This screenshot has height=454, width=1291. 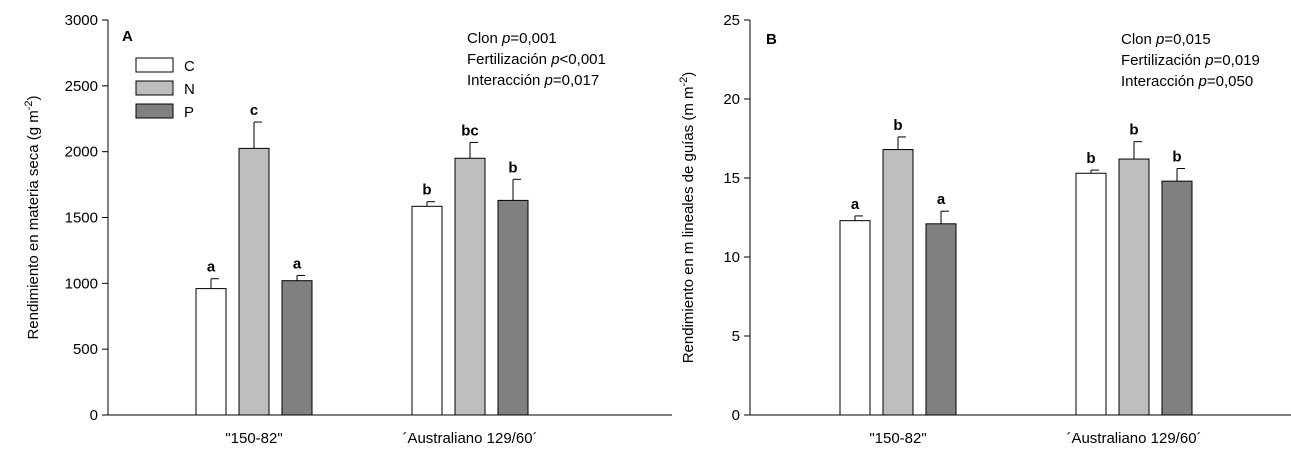 I want to click on y-tick-label: 3000, so click(x=81, y=20).